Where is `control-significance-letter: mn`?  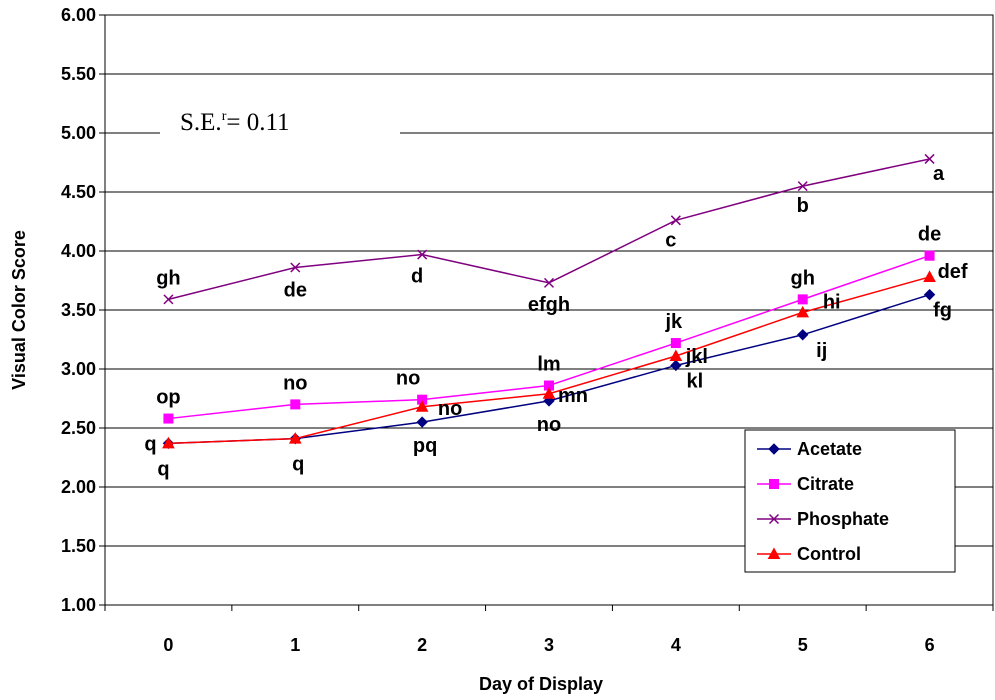
control-significance-letter: mn is located at coordinates (573, 396).